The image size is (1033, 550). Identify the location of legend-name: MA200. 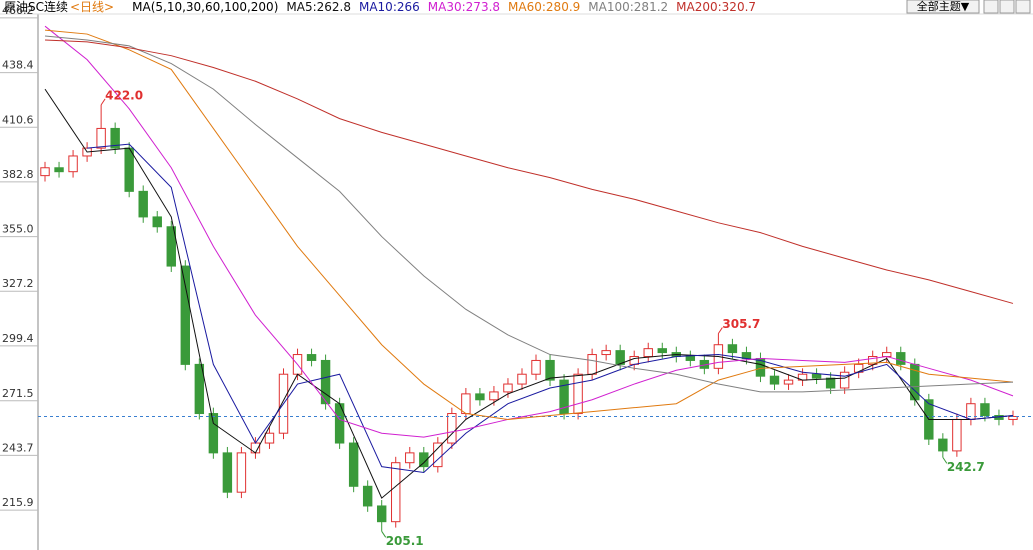
(696, 7).